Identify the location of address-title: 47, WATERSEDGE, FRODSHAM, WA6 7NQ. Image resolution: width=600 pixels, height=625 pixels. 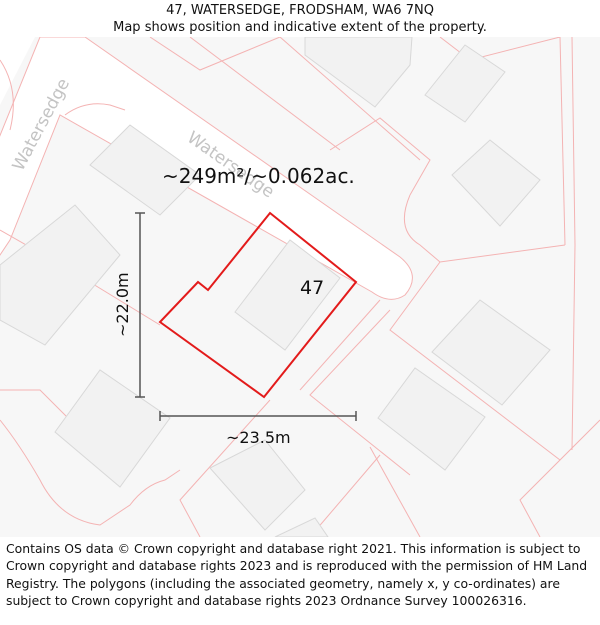
(300, 10).